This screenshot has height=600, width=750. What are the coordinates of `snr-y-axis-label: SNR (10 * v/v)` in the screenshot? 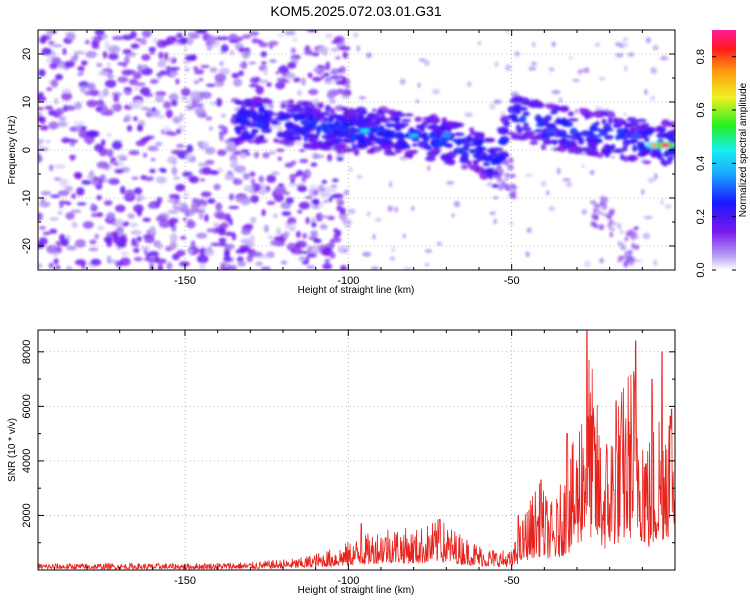 It's located at (12, 450).